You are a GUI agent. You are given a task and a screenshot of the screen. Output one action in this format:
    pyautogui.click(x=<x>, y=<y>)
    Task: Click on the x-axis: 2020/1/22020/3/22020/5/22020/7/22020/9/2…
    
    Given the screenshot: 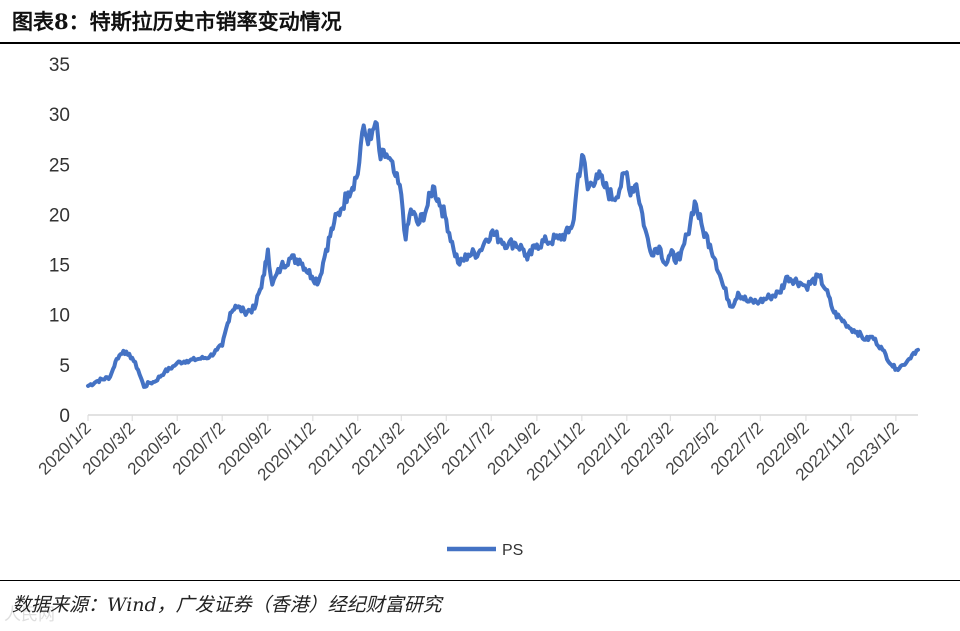 What is the action you would take?
    pyautogui.click(x=469, y=449)
    